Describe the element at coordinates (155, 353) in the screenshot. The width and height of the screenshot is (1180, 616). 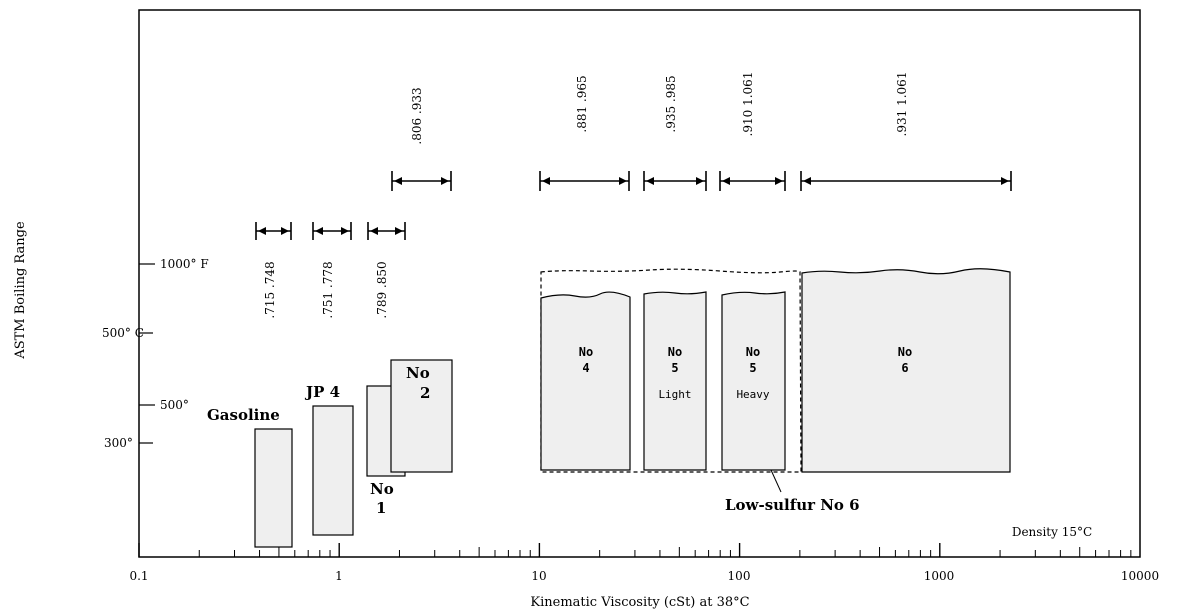
I see `y-ticks: 1000° F 500° C 500° 300°` at that location.